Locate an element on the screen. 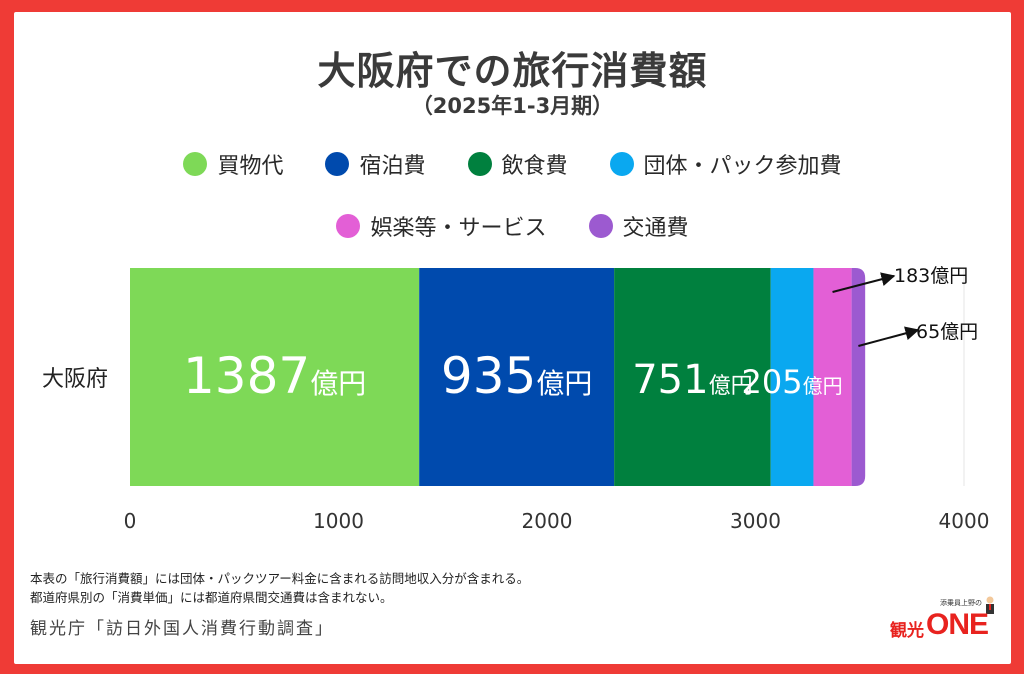 The image size is (1024, 674). legend-item-food: 飲食費 is located at coordinates (517, 164).